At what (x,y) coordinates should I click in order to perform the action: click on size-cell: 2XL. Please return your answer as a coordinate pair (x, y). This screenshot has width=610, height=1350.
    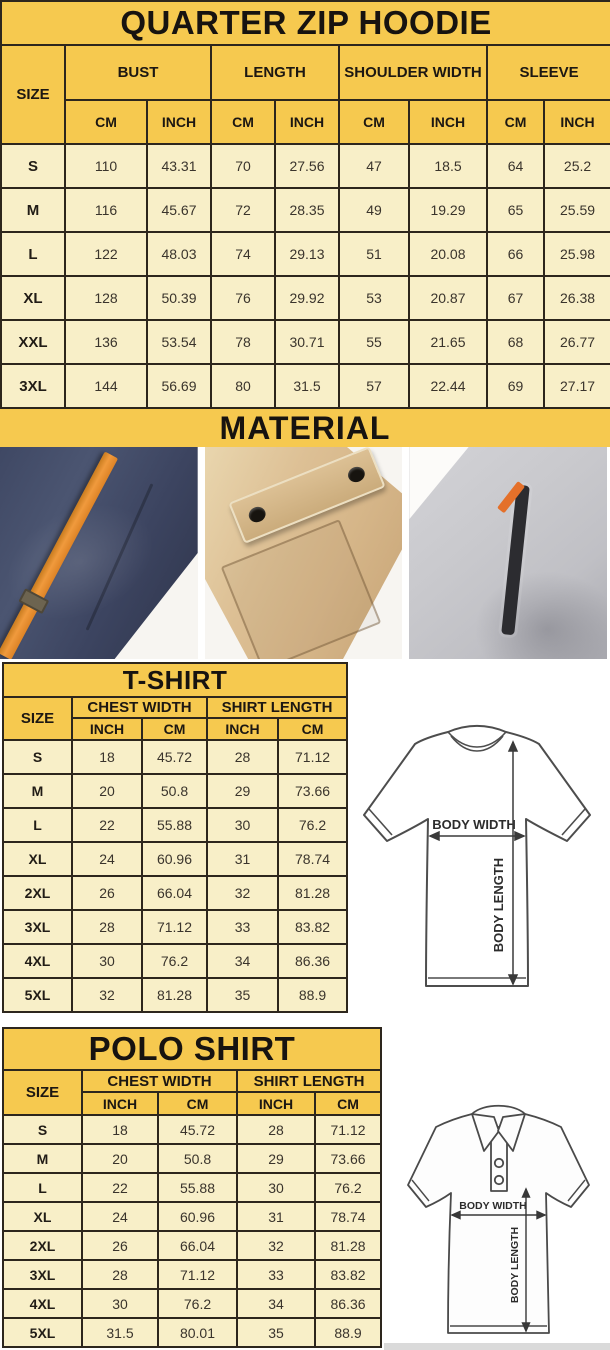
    Looking at the image, I should click on (42, 1245).